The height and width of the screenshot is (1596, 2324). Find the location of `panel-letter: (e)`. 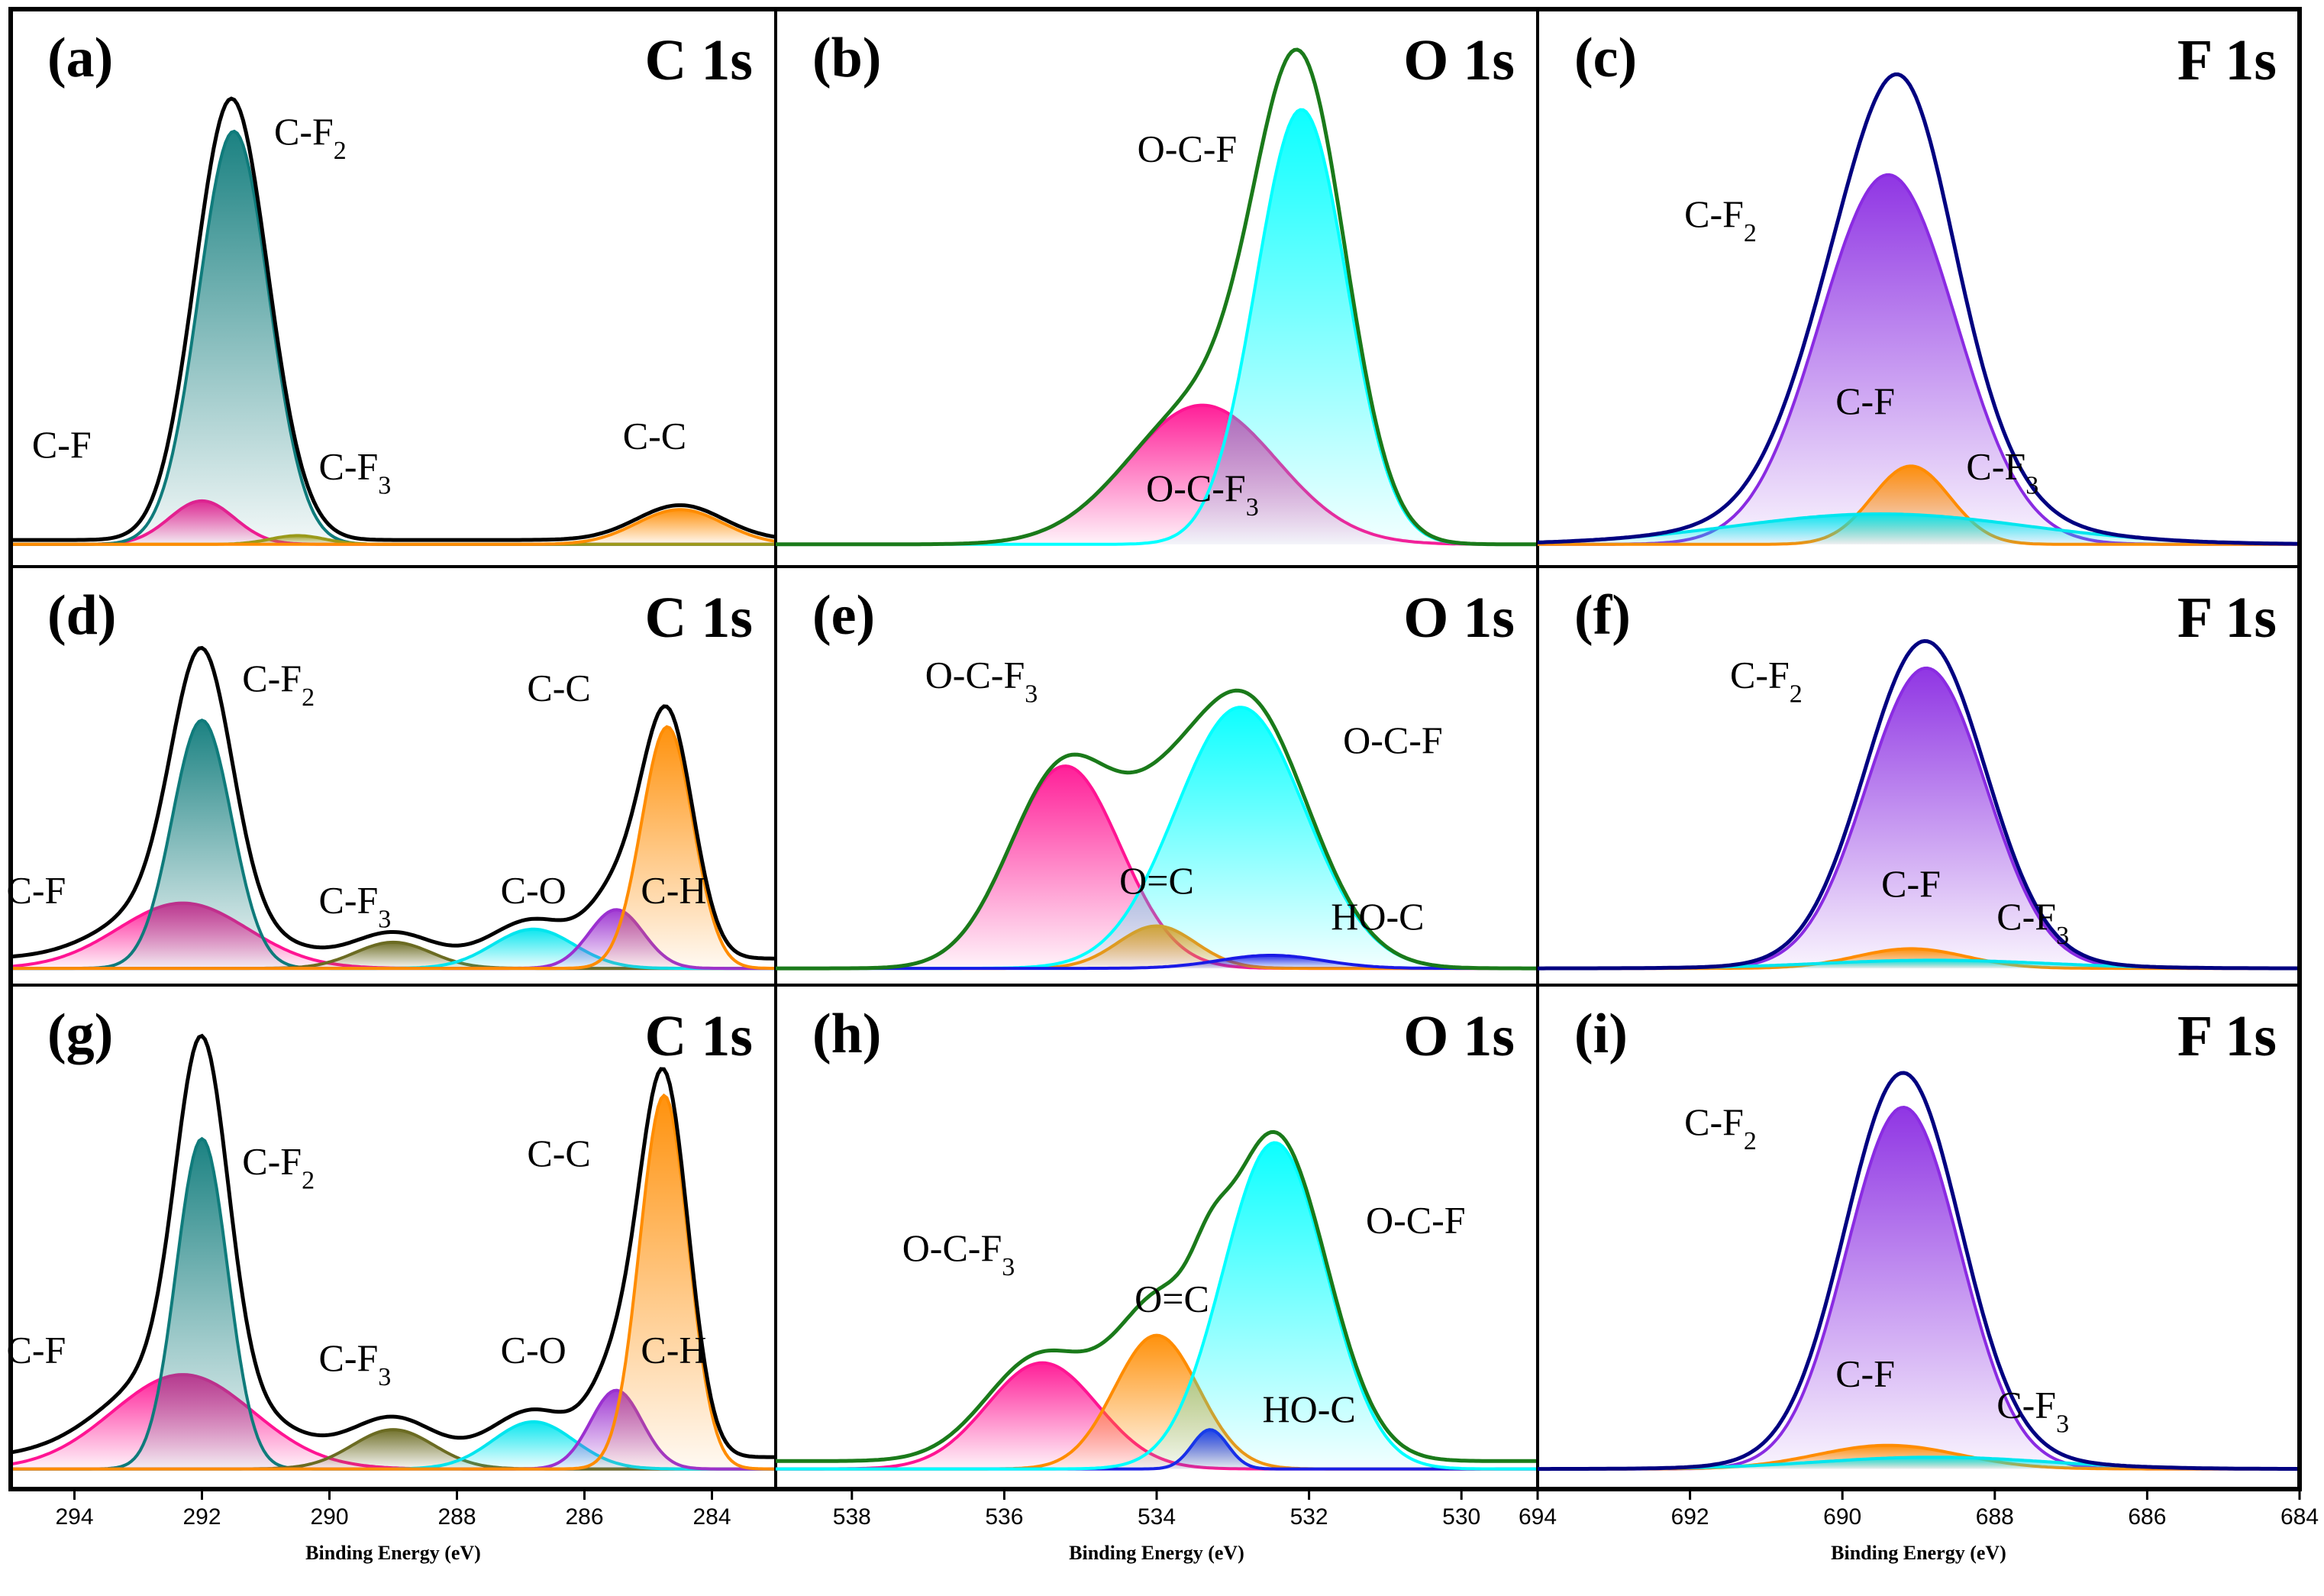

panel-letter: (e) is located at coordinates (843, 616).